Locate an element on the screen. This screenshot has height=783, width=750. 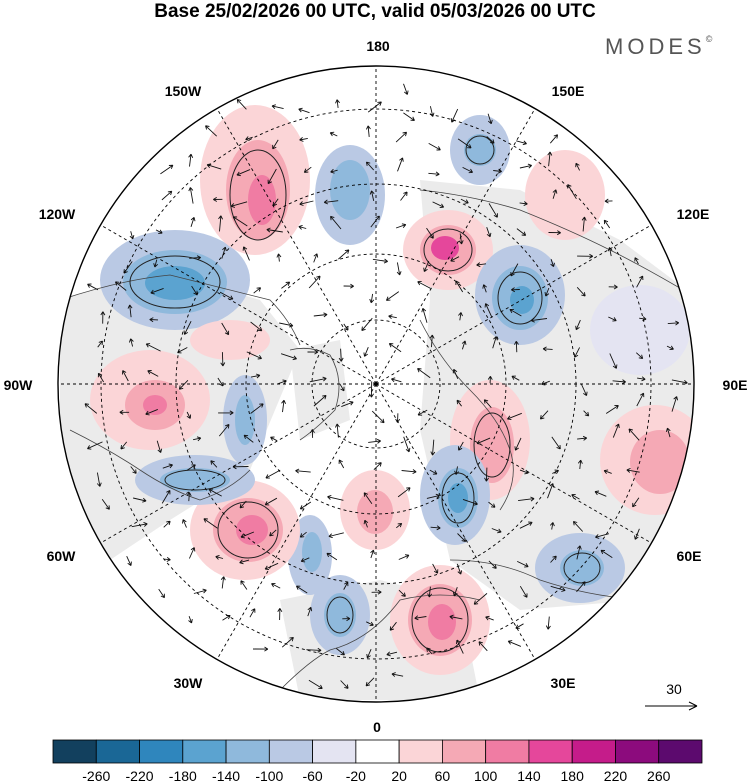
colorbar-tick-label: 260 is located at coordinates (659, 775).